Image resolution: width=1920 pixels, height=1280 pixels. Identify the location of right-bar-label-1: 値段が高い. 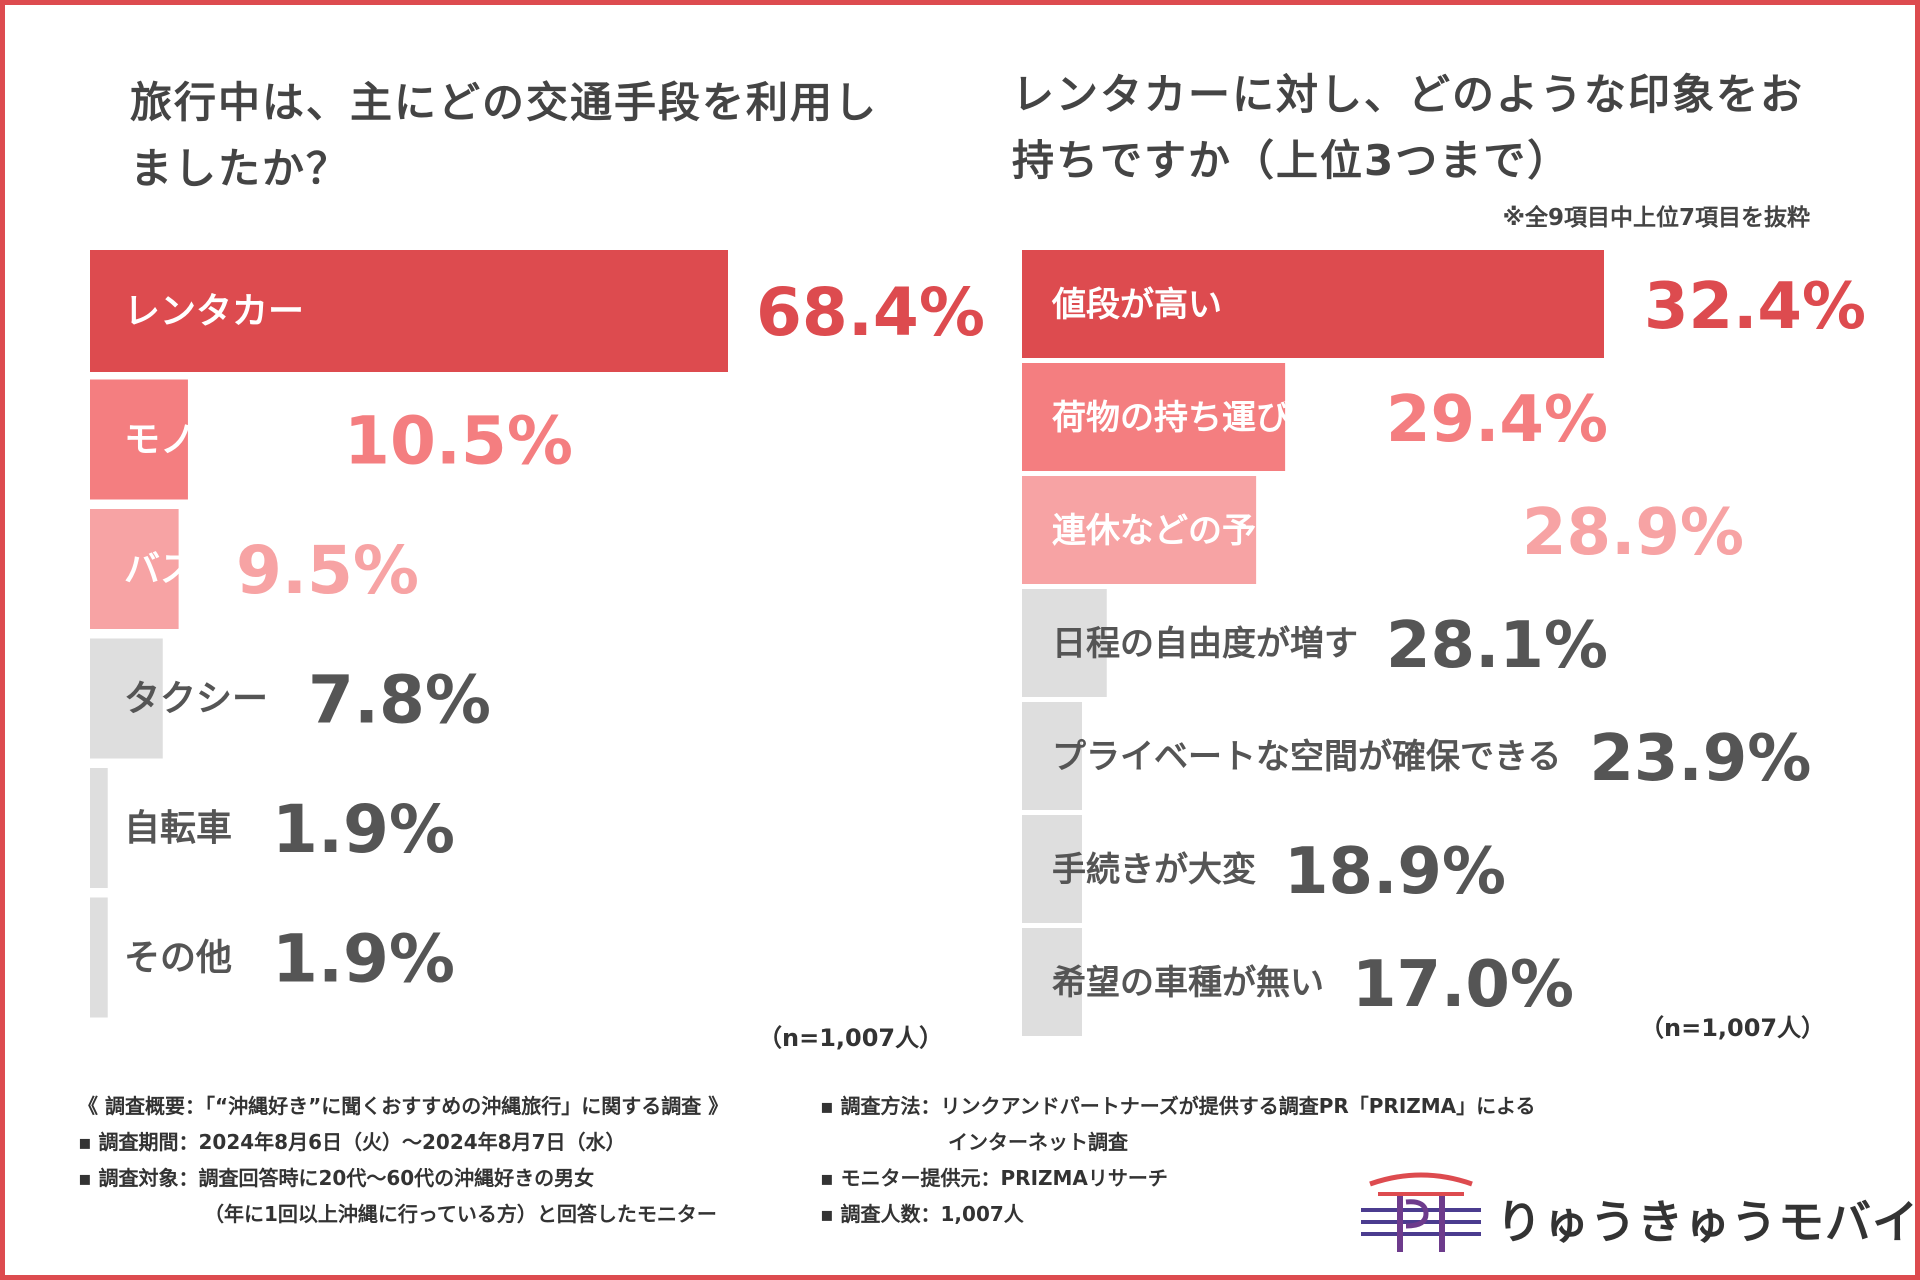
(1136, 305).